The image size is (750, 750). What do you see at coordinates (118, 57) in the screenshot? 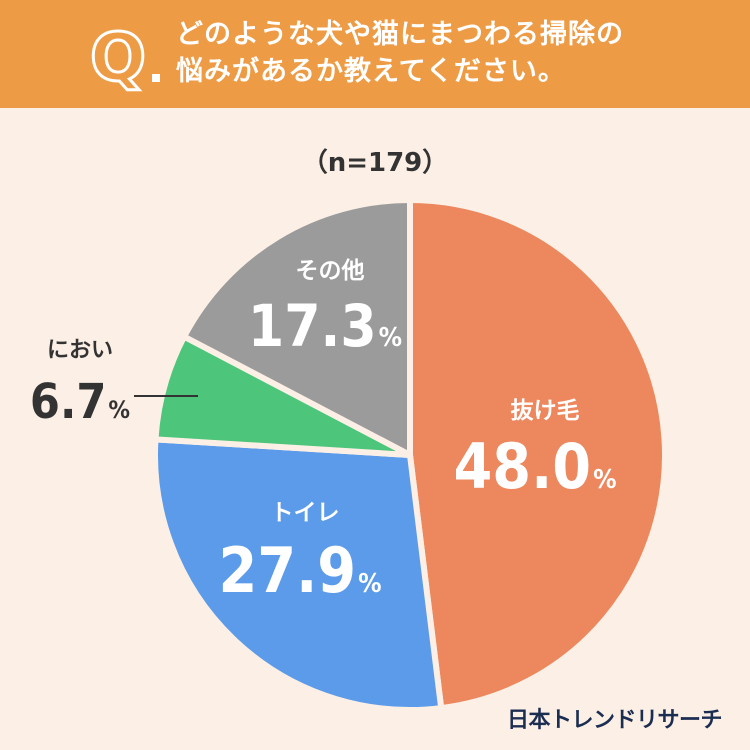
I see `q-letter: Q` at bounding box center [118, 57].